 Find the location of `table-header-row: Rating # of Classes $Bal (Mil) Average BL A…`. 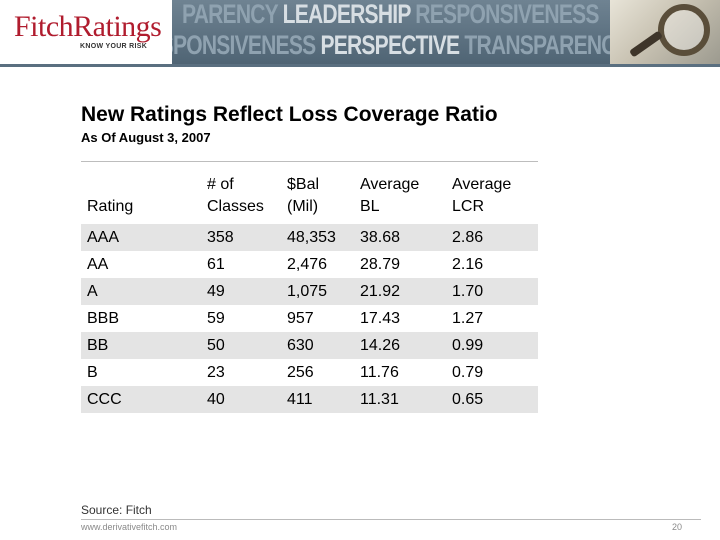

table-header-row: Rating # of Classes $Bal (Mil) Average BL A… is located at coordinates (309, 197).